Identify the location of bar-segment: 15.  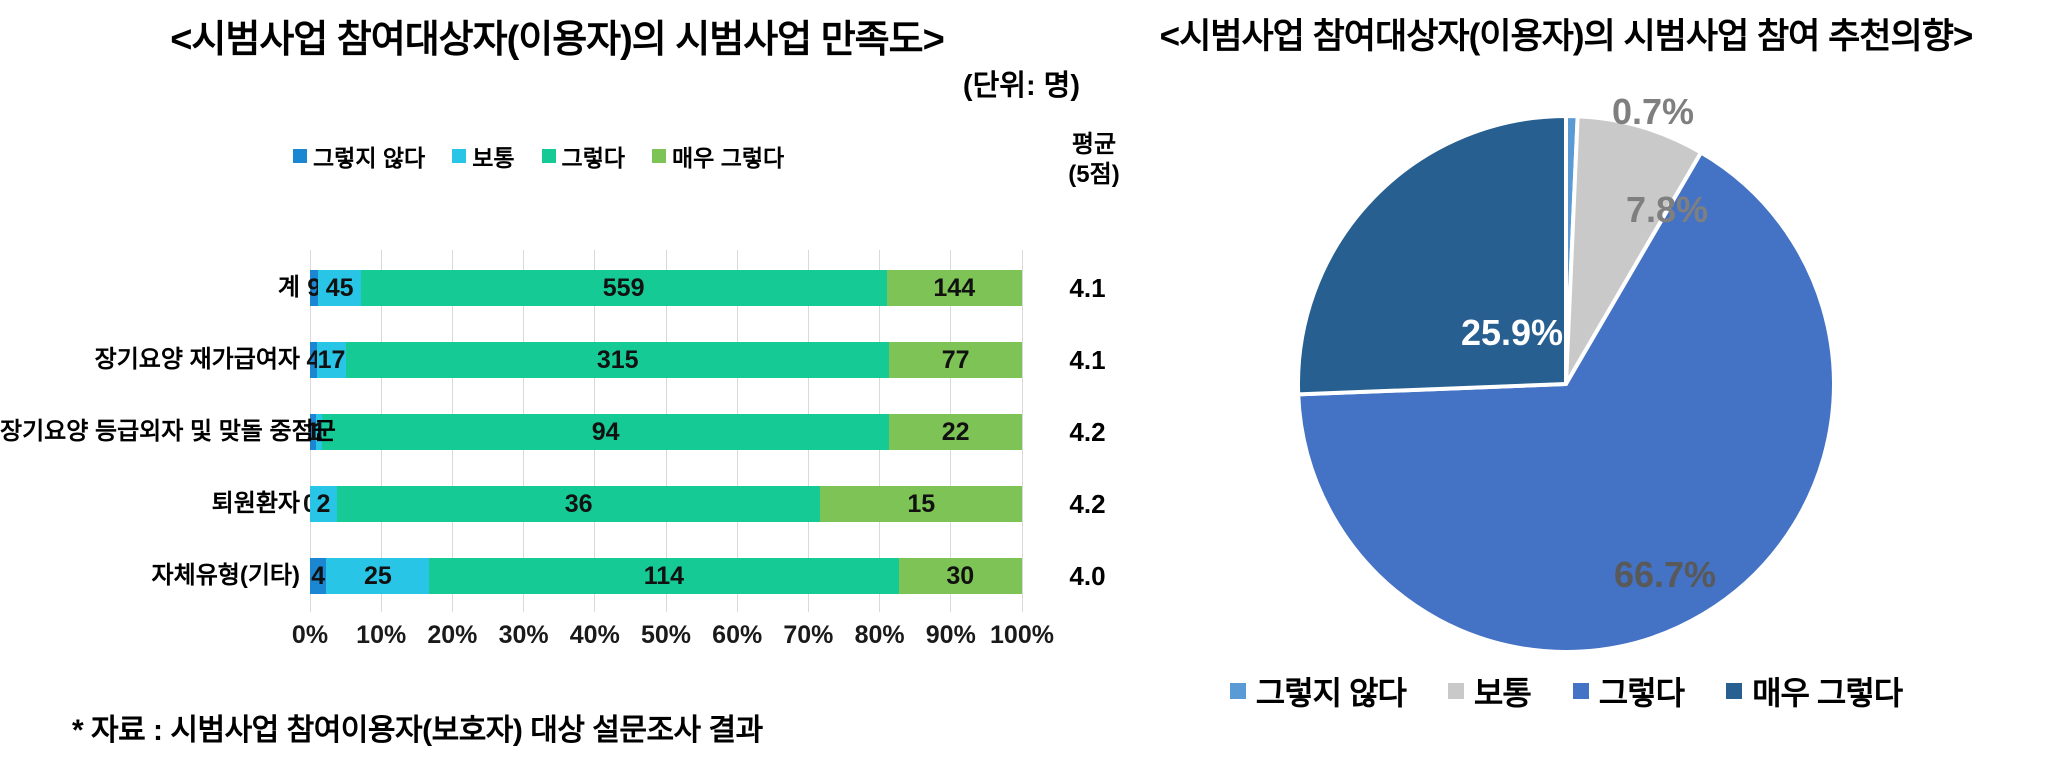
(921, 504).